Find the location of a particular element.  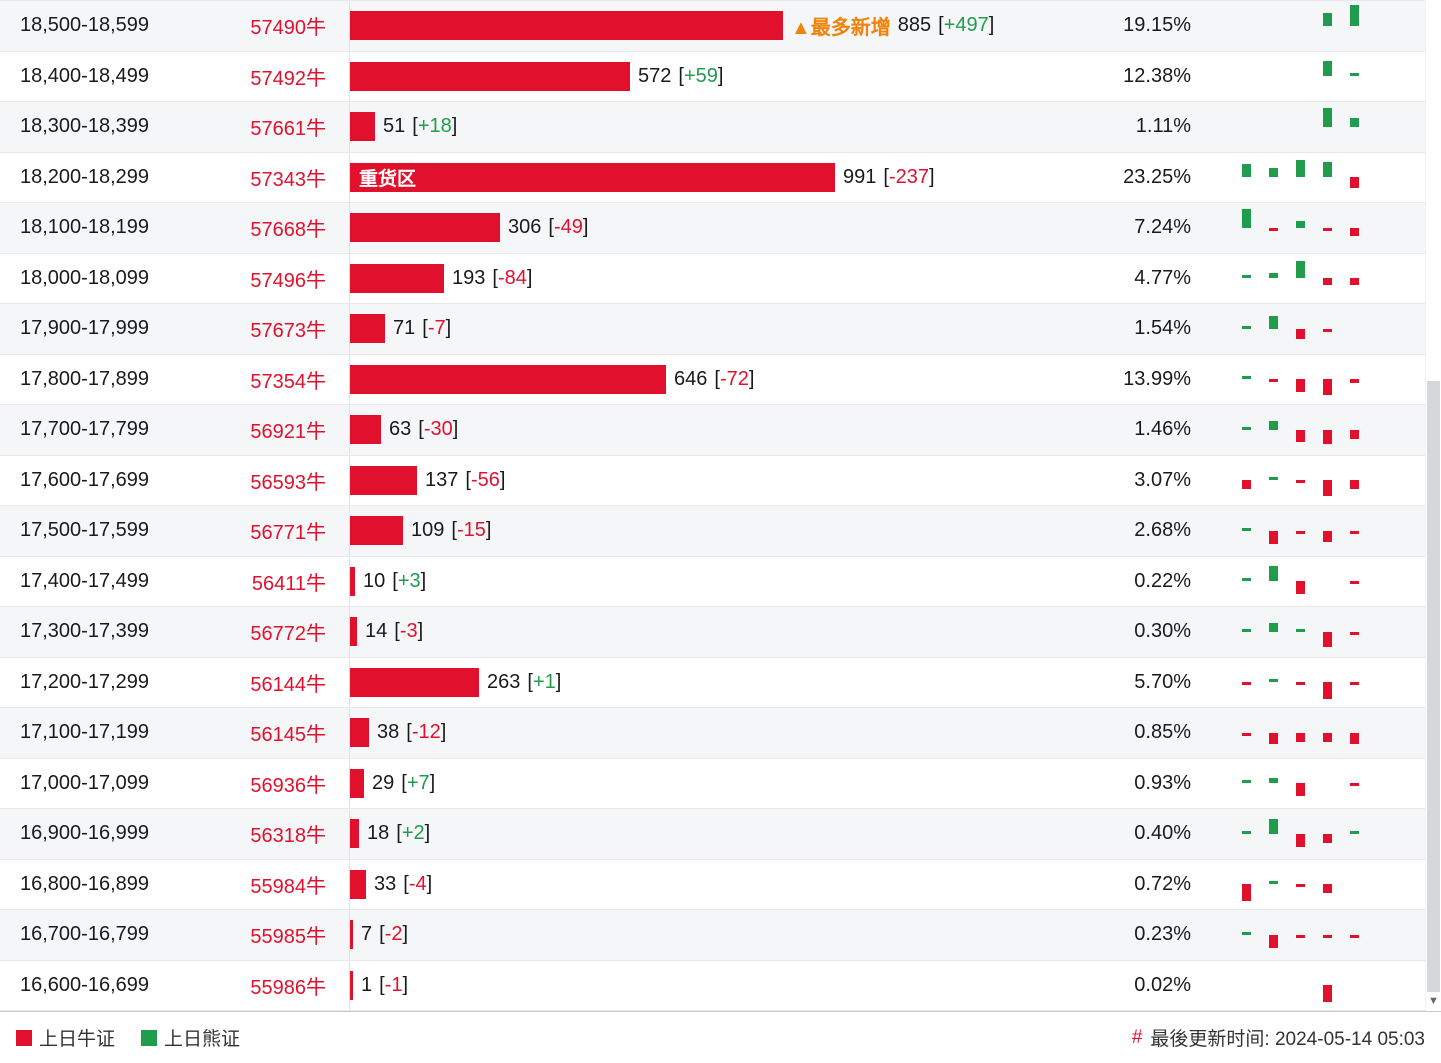

cbbc-code-link: 55986牛 is located at coordinates (288, 987).